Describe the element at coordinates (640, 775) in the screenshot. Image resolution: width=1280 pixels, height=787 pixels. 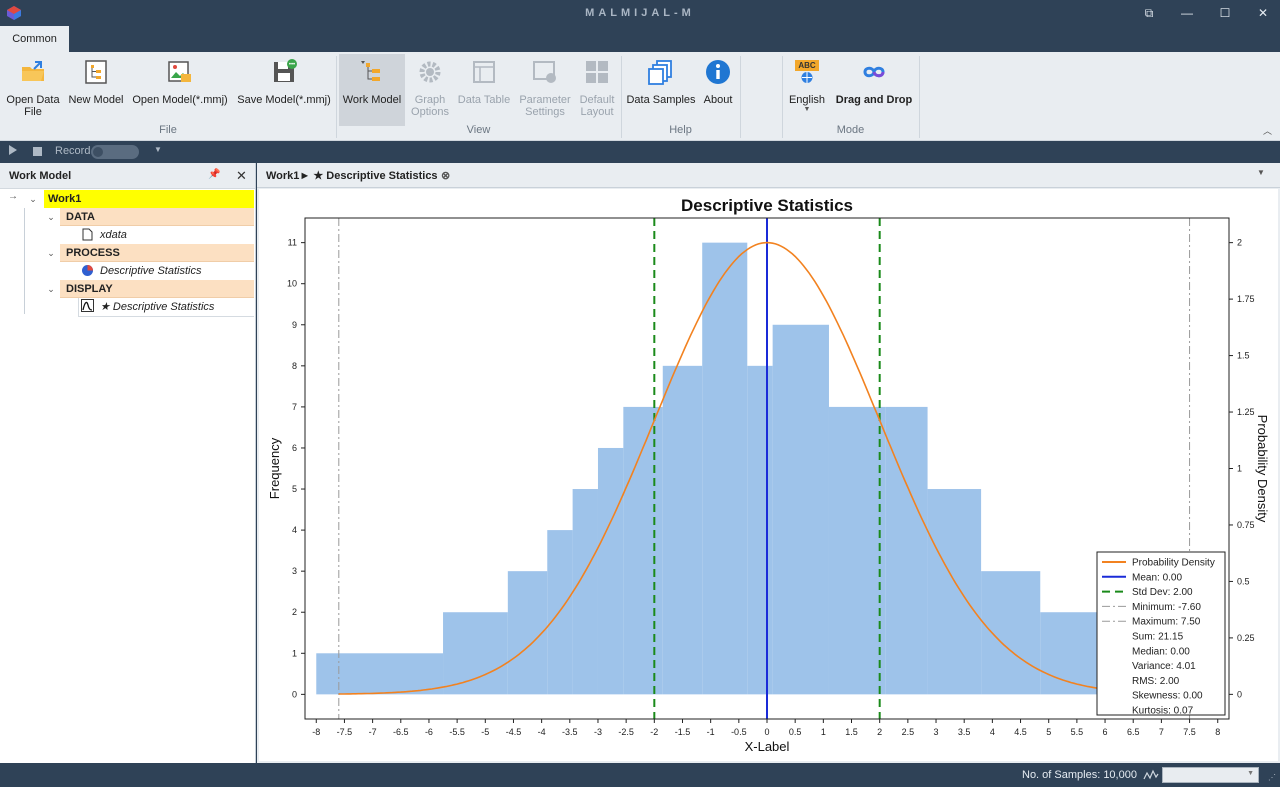
I see `status-bar: No. of Samples: 10,000 ▼ ⋰` at that location.